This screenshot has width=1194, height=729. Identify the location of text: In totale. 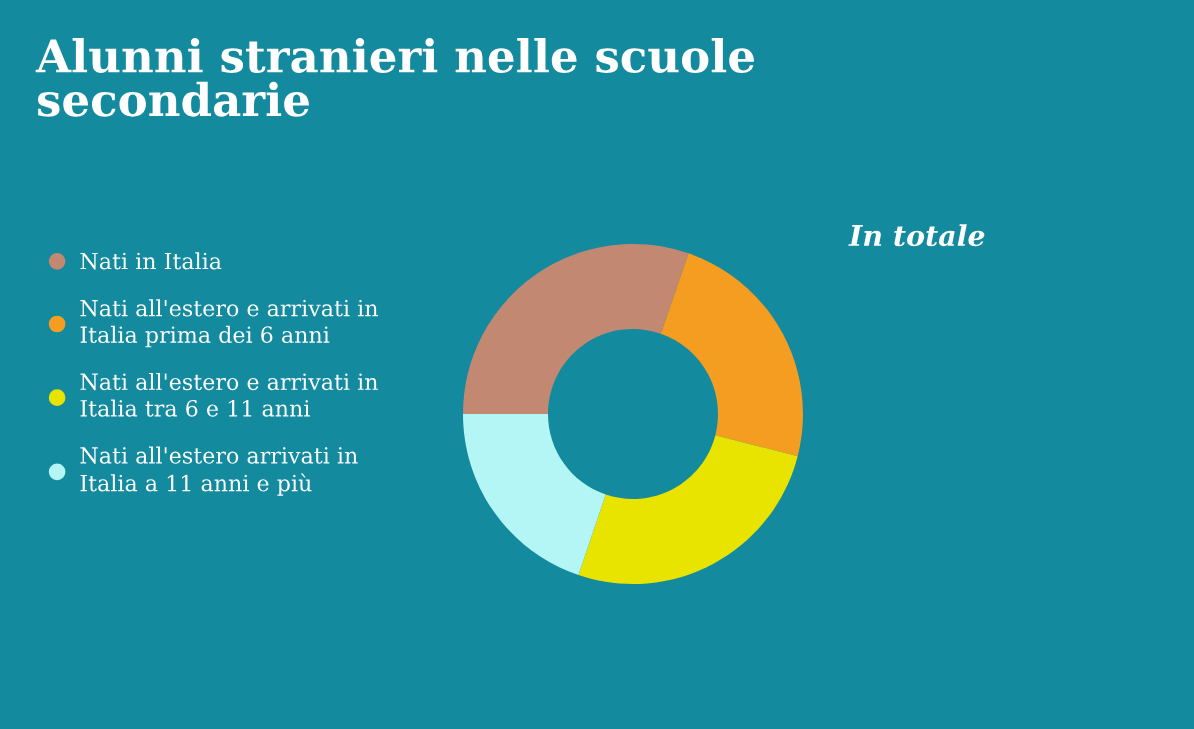
(916, 235).